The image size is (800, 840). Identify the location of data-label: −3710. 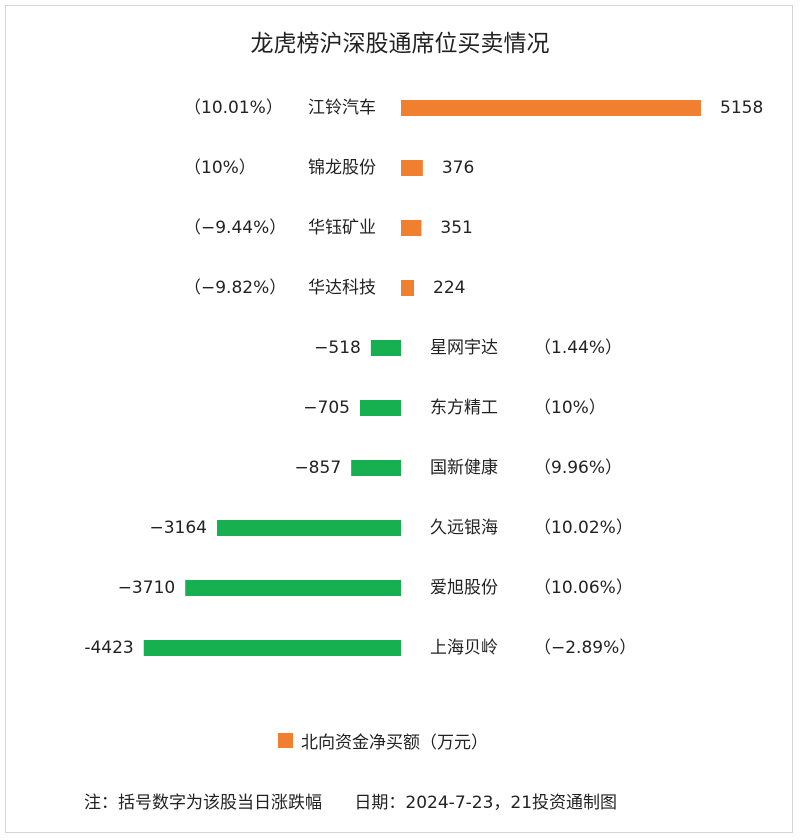
(147, 588).